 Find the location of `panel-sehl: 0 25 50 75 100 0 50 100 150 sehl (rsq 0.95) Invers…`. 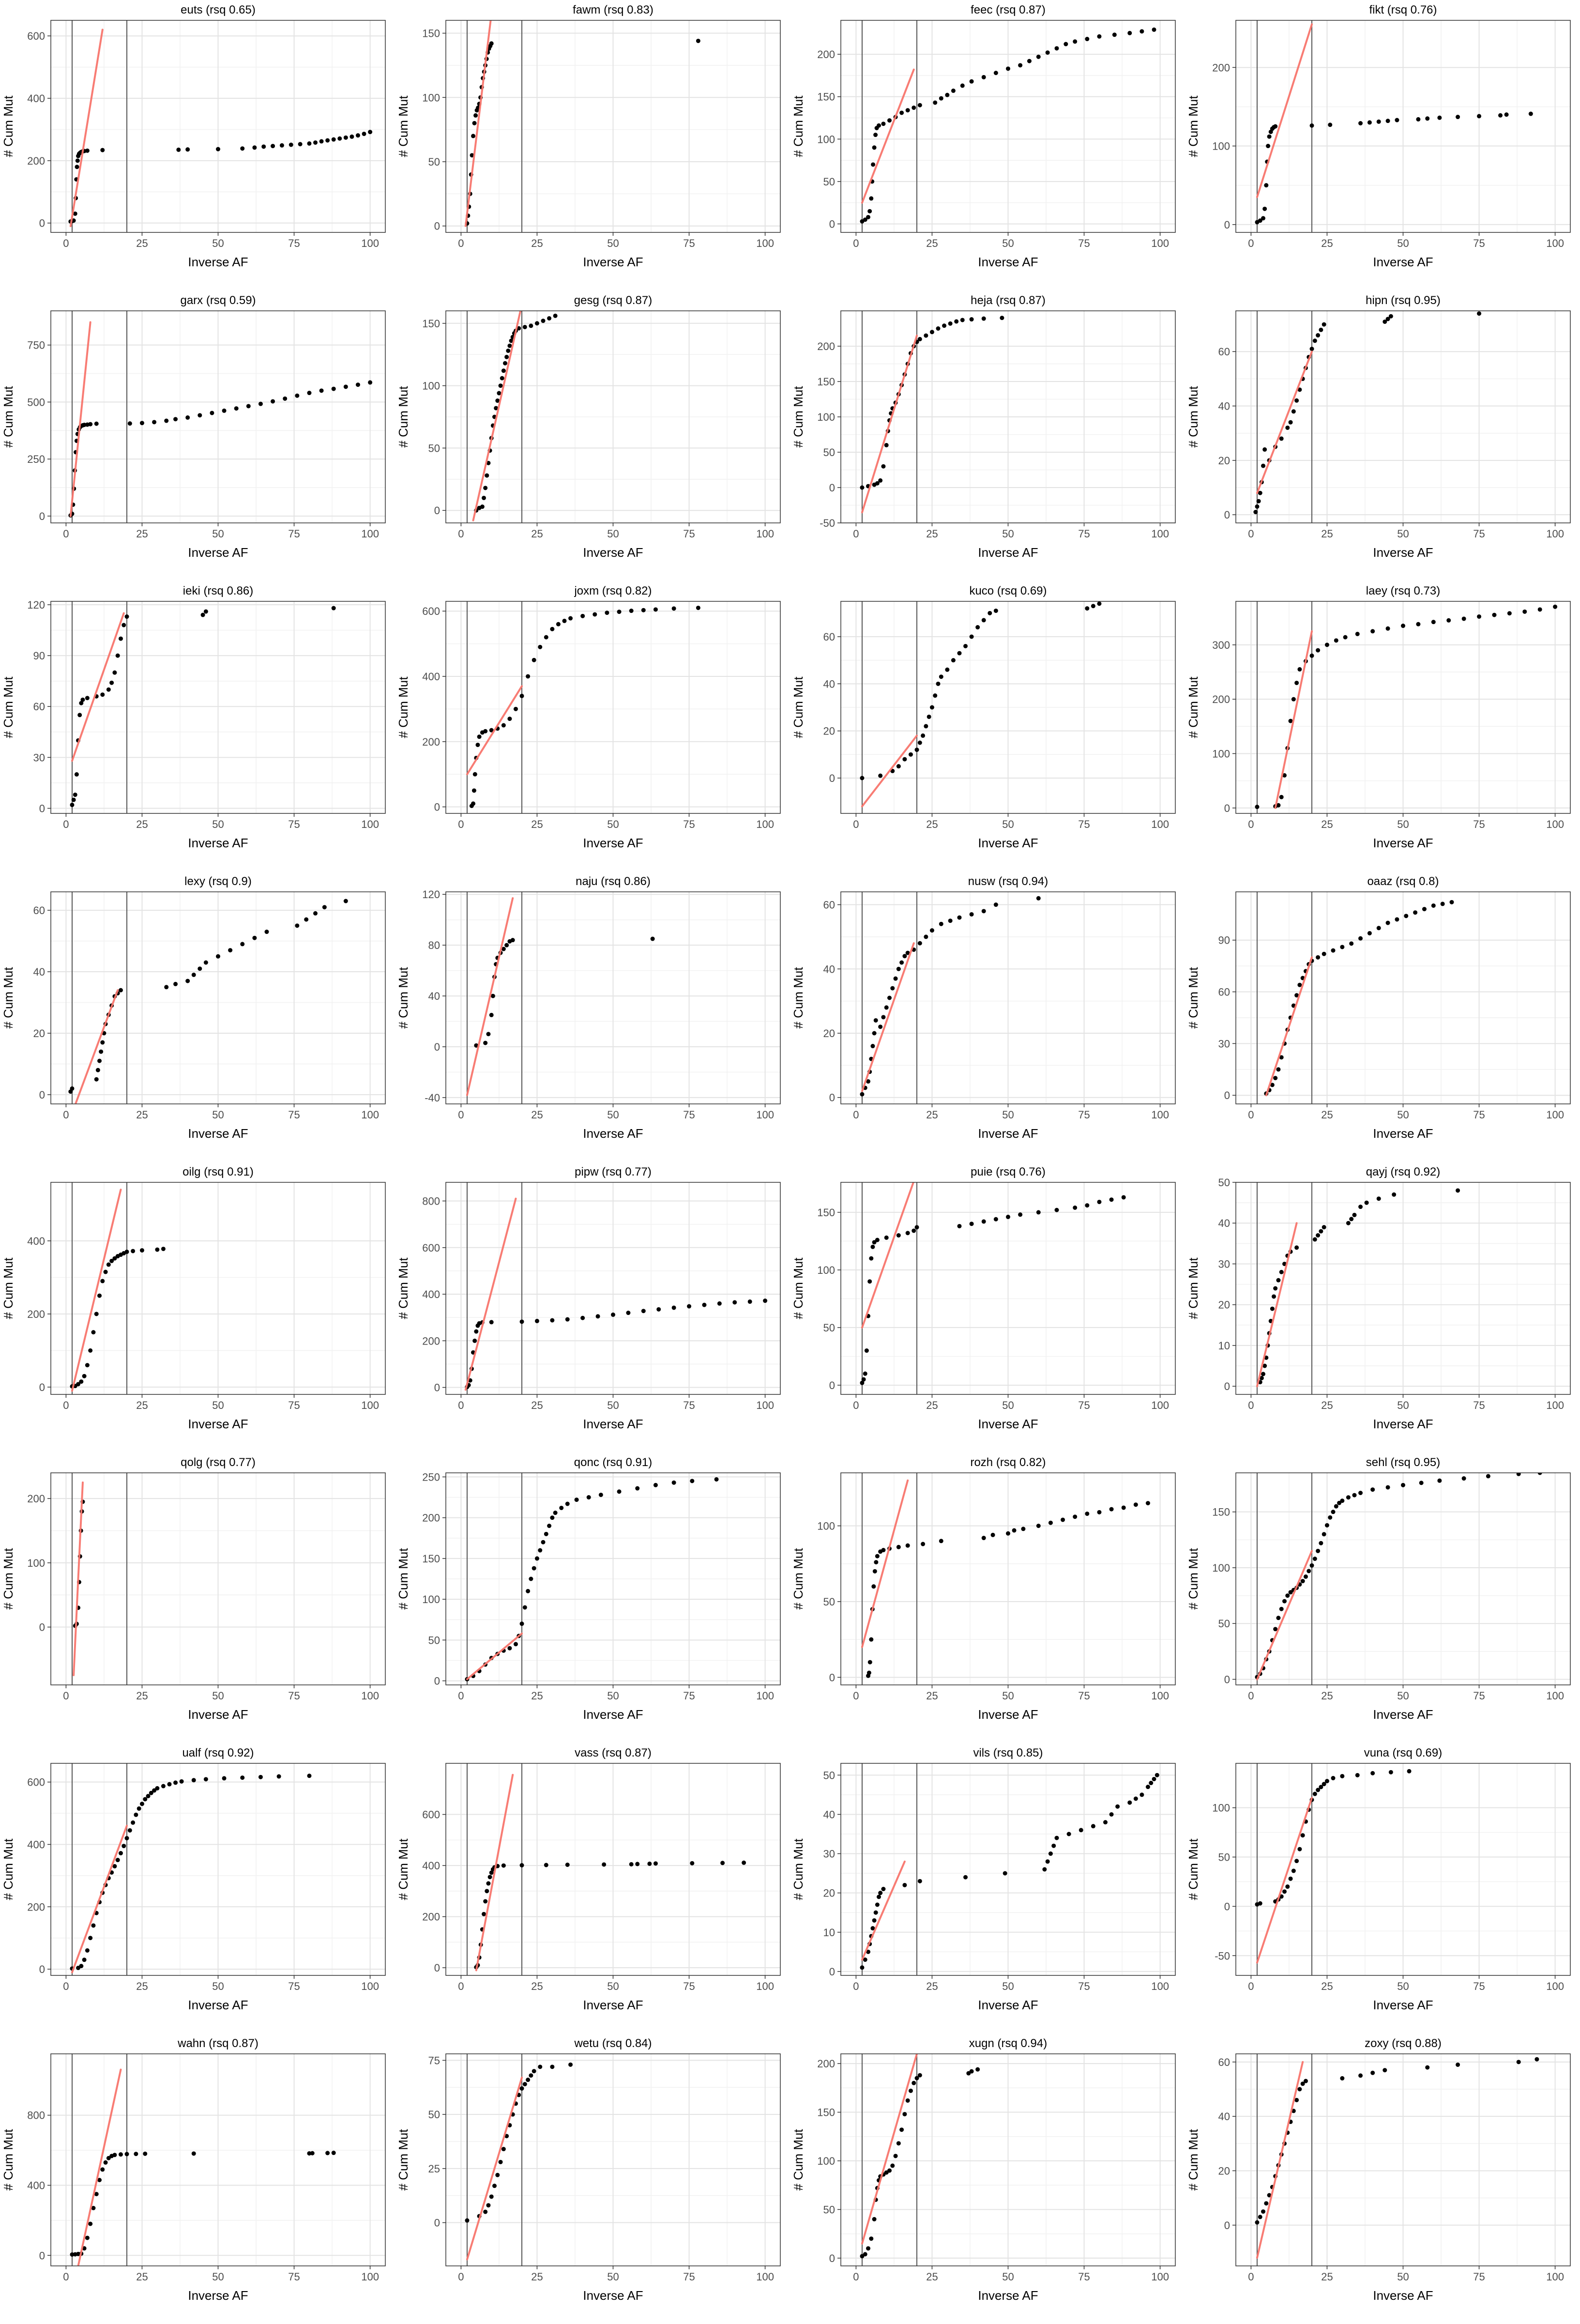

panel-sehl: 0 25 50 75 100 0 50 100 150 sehl (rsq 0.95) Invers… is located at coordinates (1378, 1589).